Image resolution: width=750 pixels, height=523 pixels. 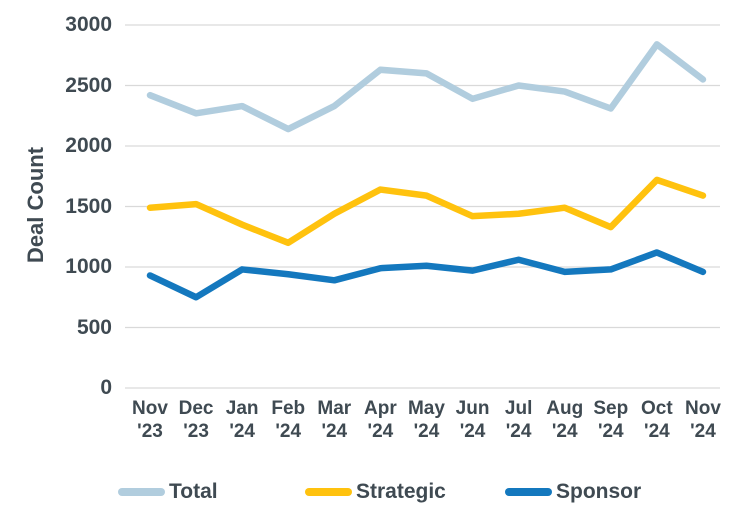 What do you see at coordinates (88, 85) in the screenshot?
I see `y-tick-label: 2500` at bounding box center [88, 85].